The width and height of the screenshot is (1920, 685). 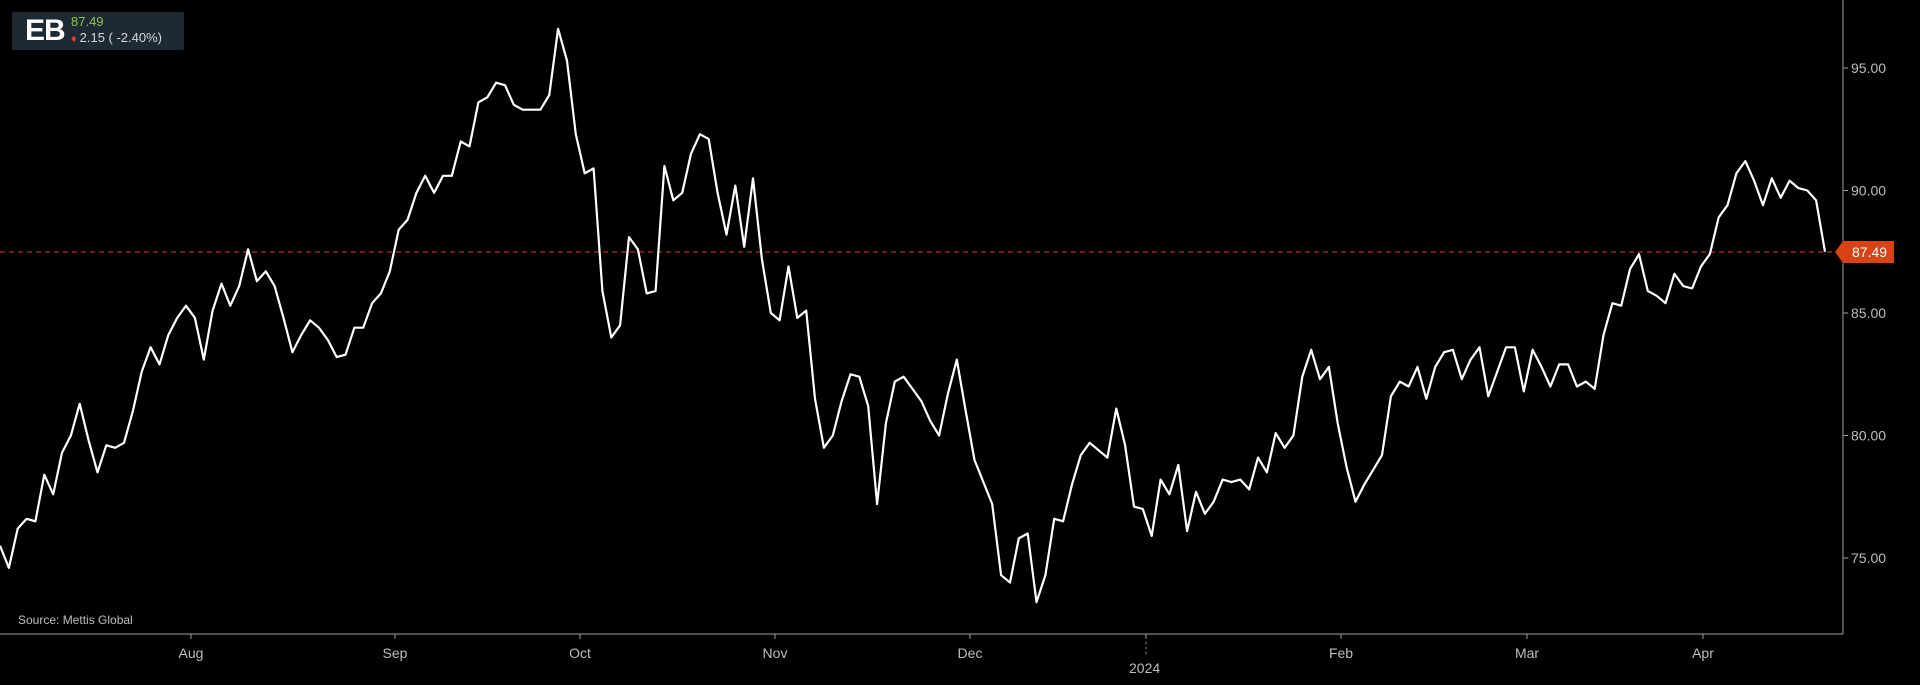 What do you see at coordinates (74, 39) in the screenshot?
I see `down-arrow-icon: ♦` at bounding box center [74, 39].